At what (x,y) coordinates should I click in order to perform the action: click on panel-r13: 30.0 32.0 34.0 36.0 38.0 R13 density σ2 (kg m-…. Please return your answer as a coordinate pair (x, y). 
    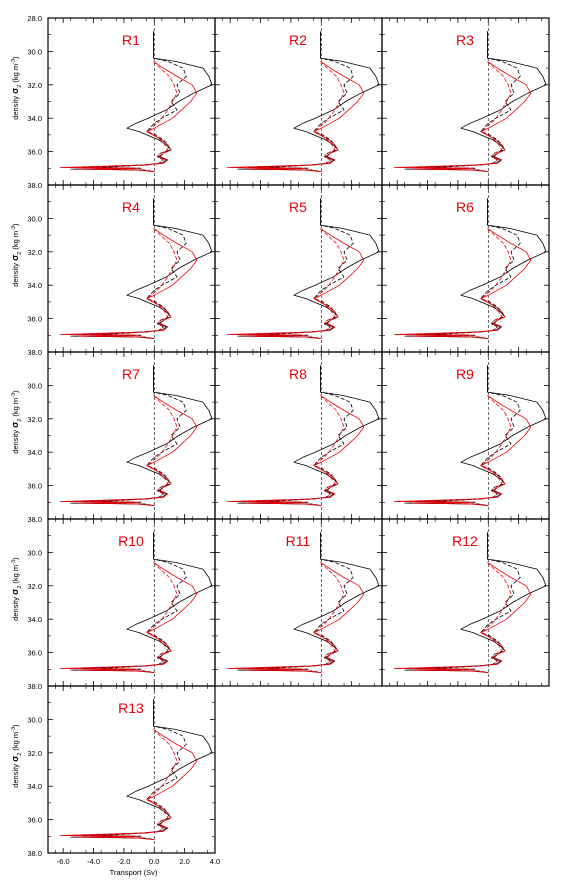
    Looking at the image, I should click on (113, 771).